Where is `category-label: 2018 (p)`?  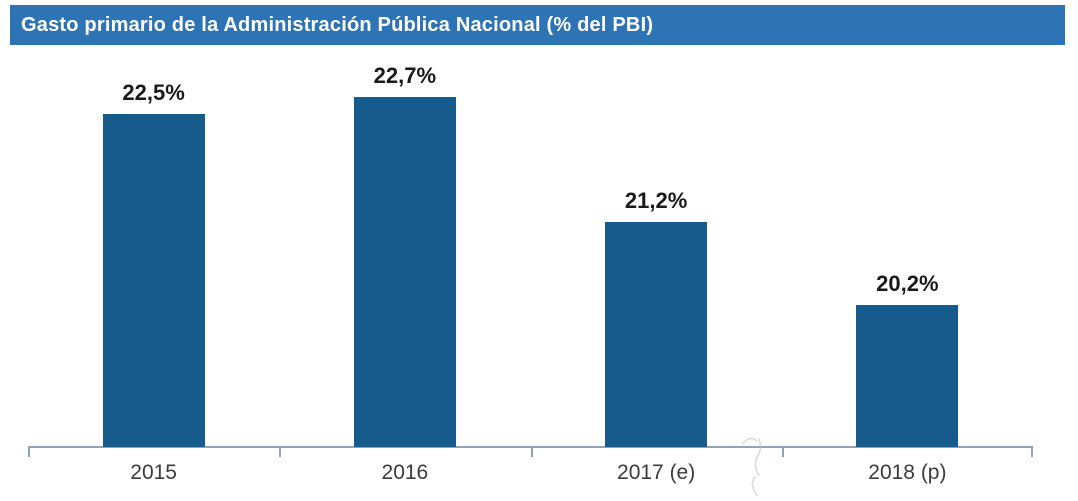
category-label: 2018 (p) is located at coordinates (907, 472).